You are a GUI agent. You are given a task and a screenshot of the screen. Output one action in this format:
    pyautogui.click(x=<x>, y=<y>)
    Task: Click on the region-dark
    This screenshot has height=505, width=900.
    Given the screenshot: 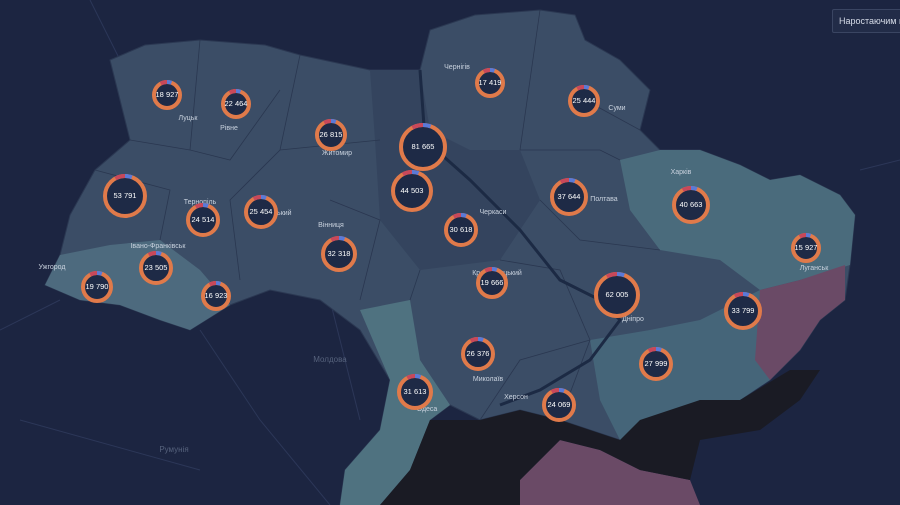 What is the action you would take?
    pyautogui.click(x=455, y=170)
    